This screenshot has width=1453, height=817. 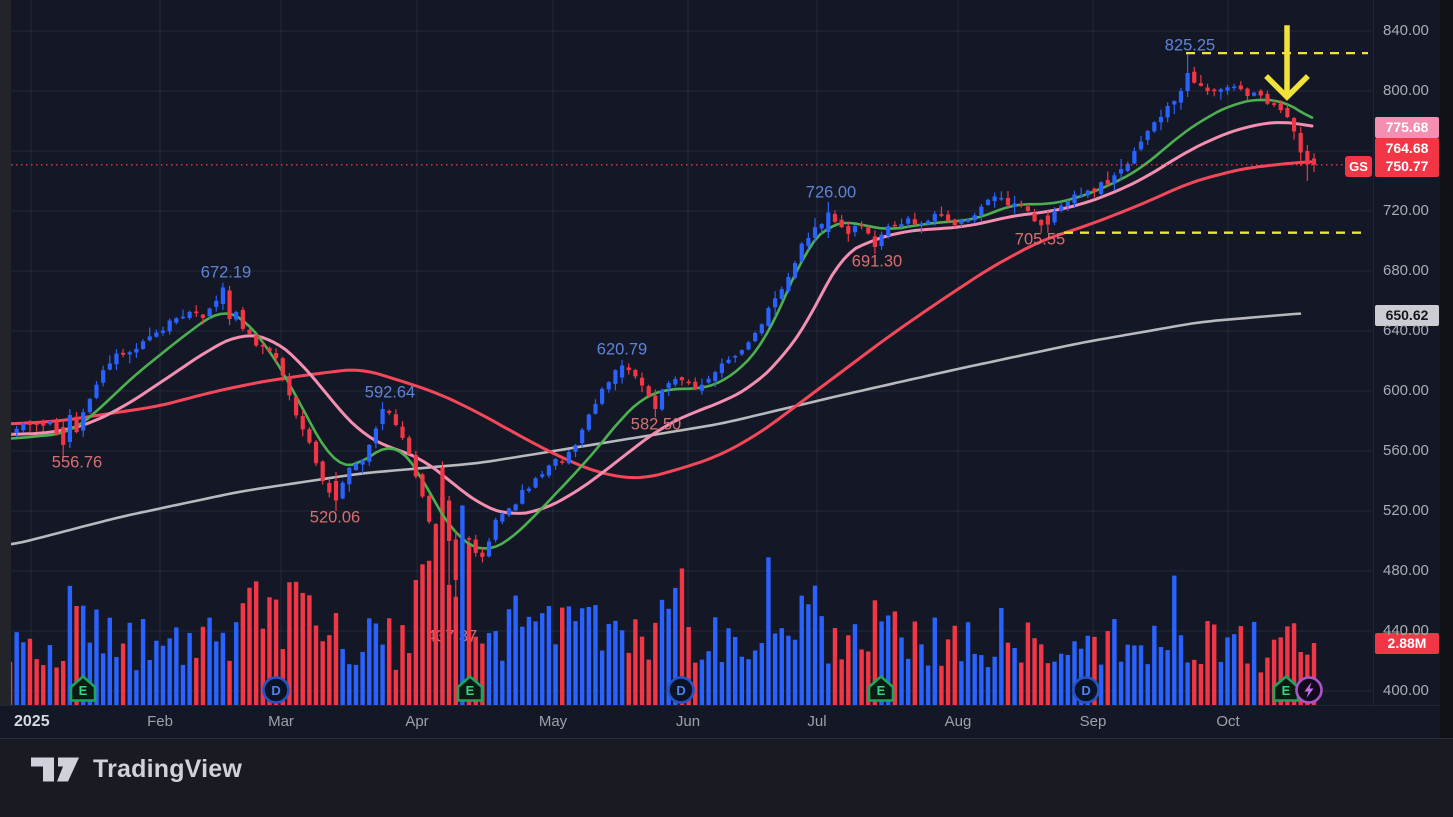 What do you see at coordinates (1407, 148) in the screenshot?
I see `ma-value-badge: 764.68` at bounding box center [1407, 148].